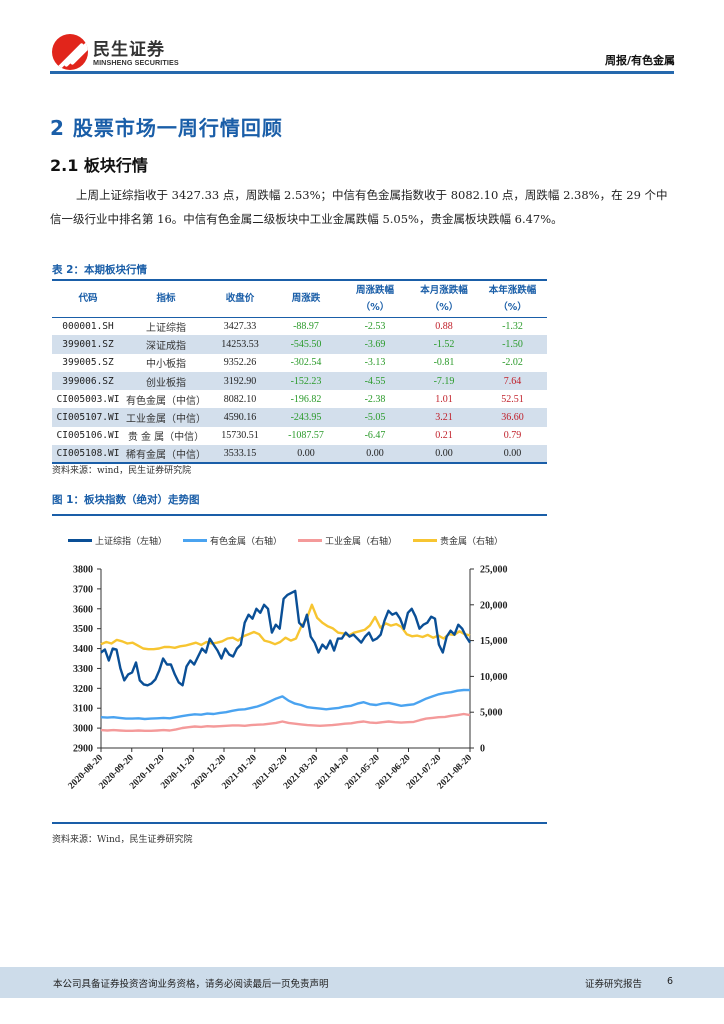 Image resolution: width=724 pixels, height=1024 pixels. I want to click on cell-close: 14253.53, so click(240, 344).